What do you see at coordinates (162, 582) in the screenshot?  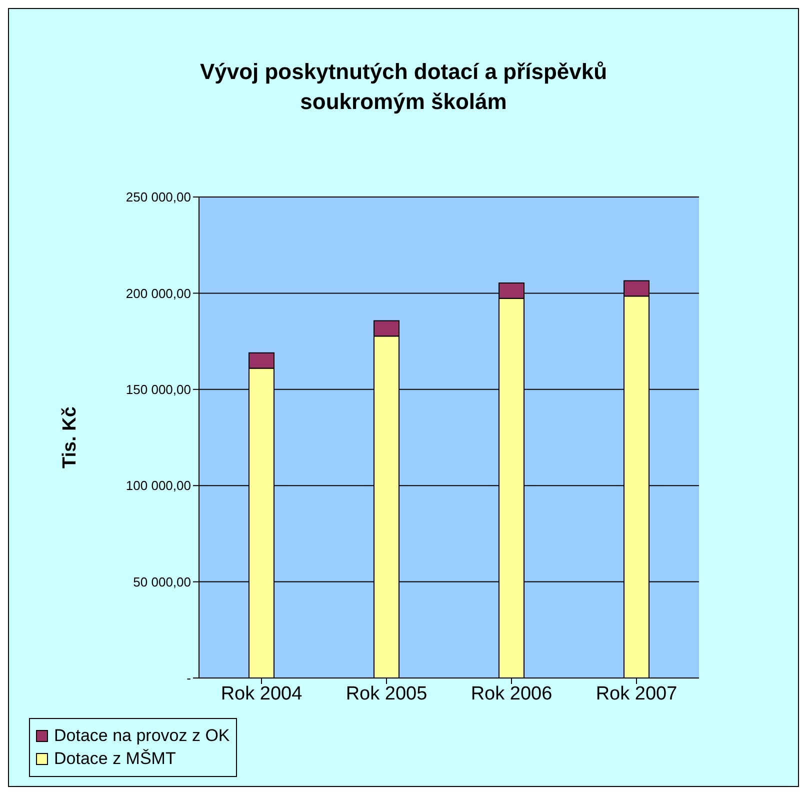 I see `y-tick-label: 50 000,00` at bounding box center [162, 582].